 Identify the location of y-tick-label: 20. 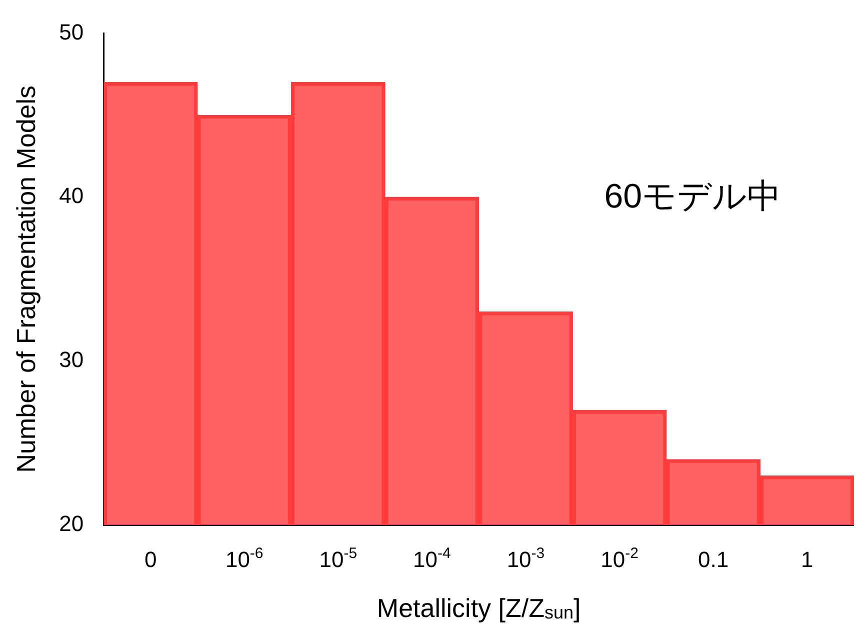
(71, 523).